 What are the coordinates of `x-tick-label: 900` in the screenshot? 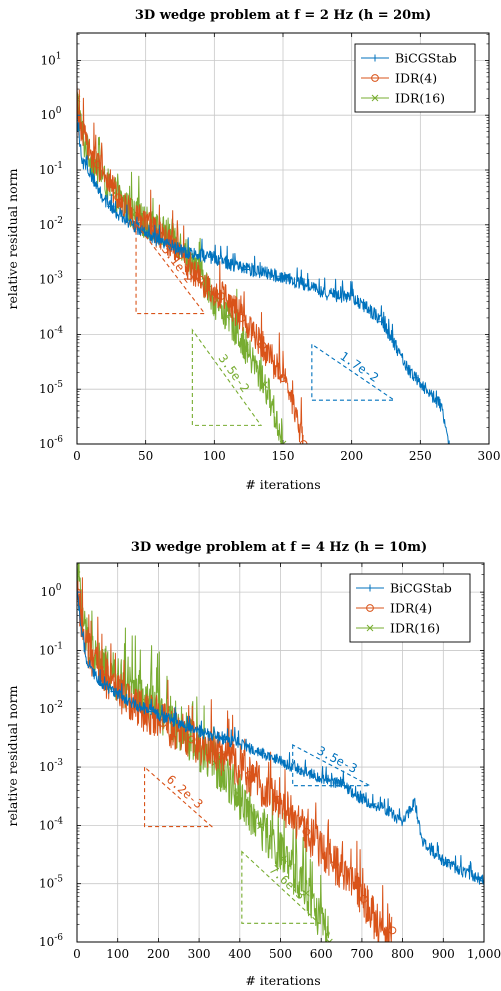 It's located at (443, 954).